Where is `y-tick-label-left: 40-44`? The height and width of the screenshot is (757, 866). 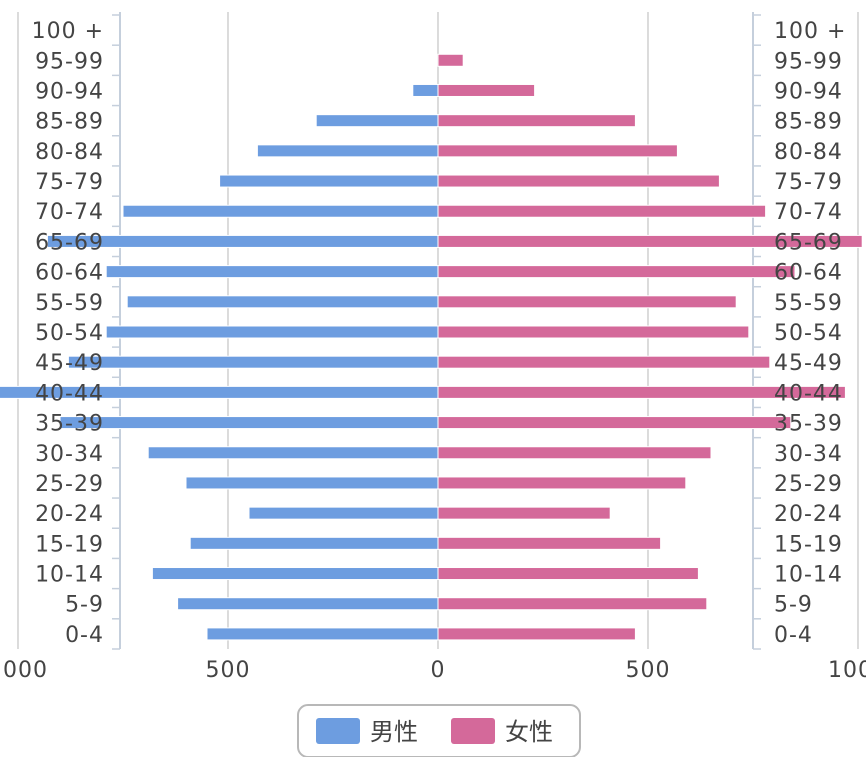 y-tick-label-left: 40-44 is located at coordinates (69, 393).